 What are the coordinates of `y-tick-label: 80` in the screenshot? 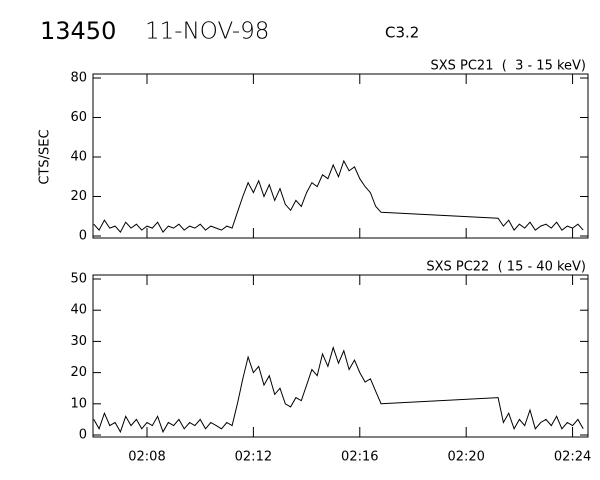 It's located at (78, 78).